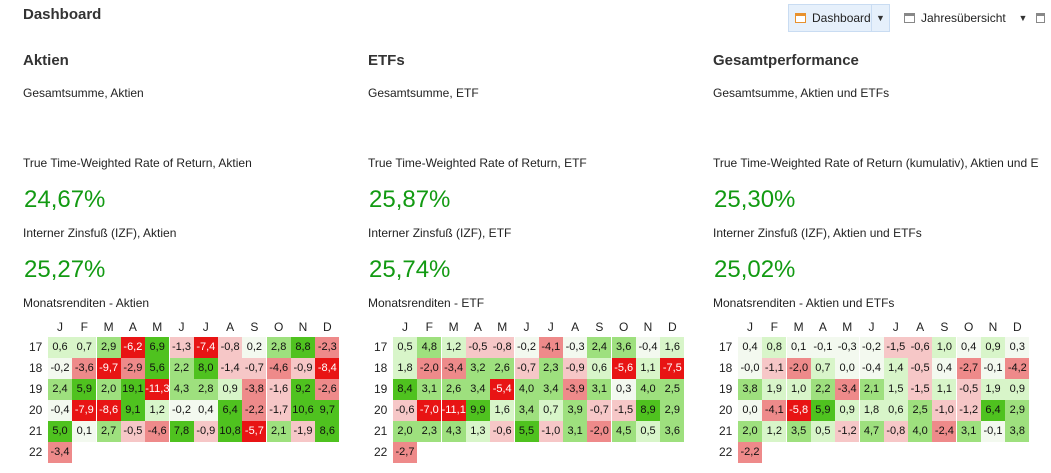 This screenshot has height=473, width=1051. Describe the element at coordinates (205, 431) in the screenshot. I see `heatmap-cell: -0,9` at that location.